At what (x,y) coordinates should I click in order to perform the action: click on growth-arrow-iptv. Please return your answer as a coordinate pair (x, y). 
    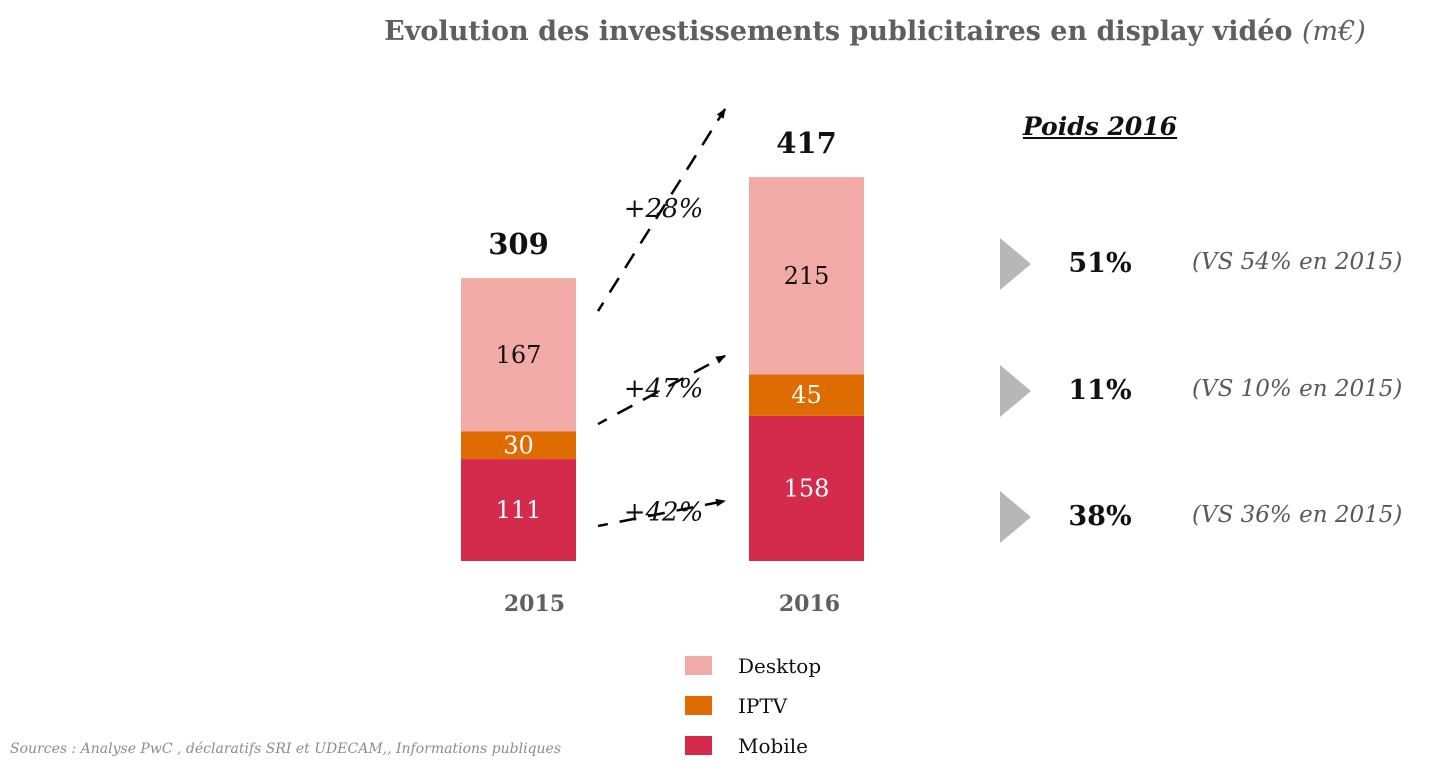
    Looking at the image, I should click on (661, 390).